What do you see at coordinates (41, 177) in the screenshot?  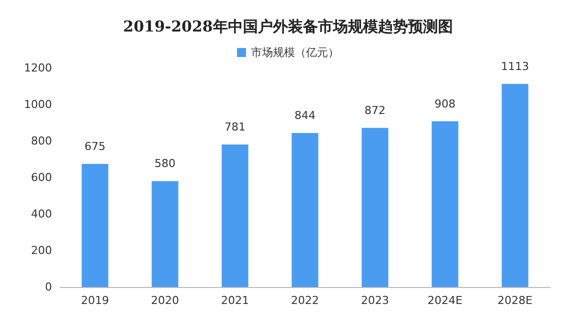 I see `y-tick-label: 600` at bounding box center [41, 177].